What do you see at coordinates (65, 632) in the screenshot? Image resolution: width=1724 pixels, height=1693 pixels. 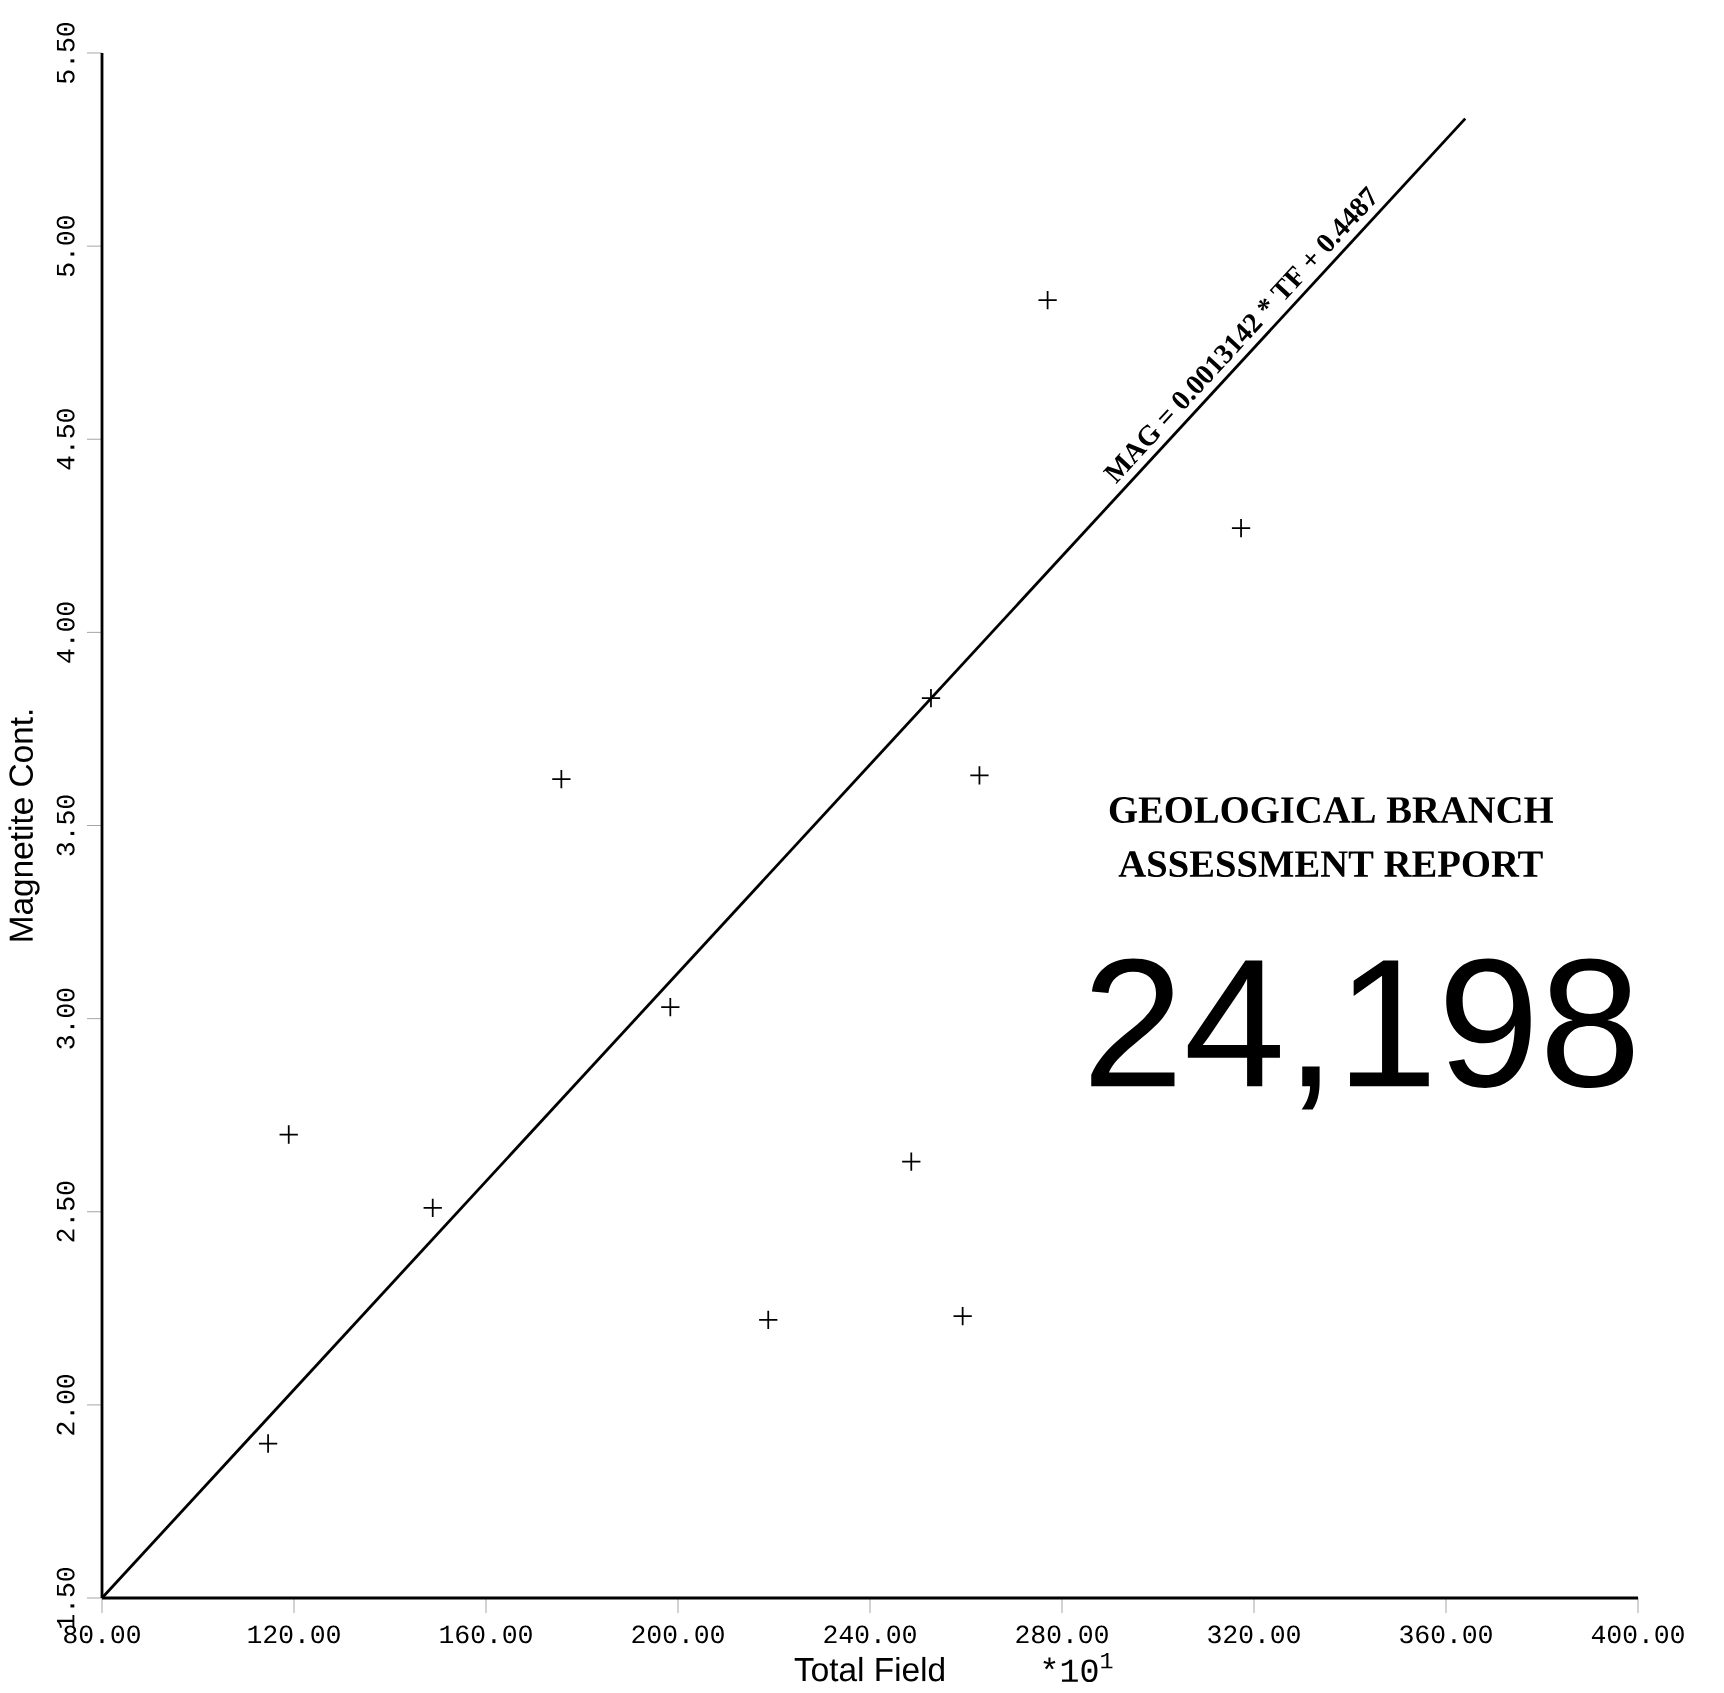 I see `y-tick-label: 4.00` at bounding box center [65, 632].